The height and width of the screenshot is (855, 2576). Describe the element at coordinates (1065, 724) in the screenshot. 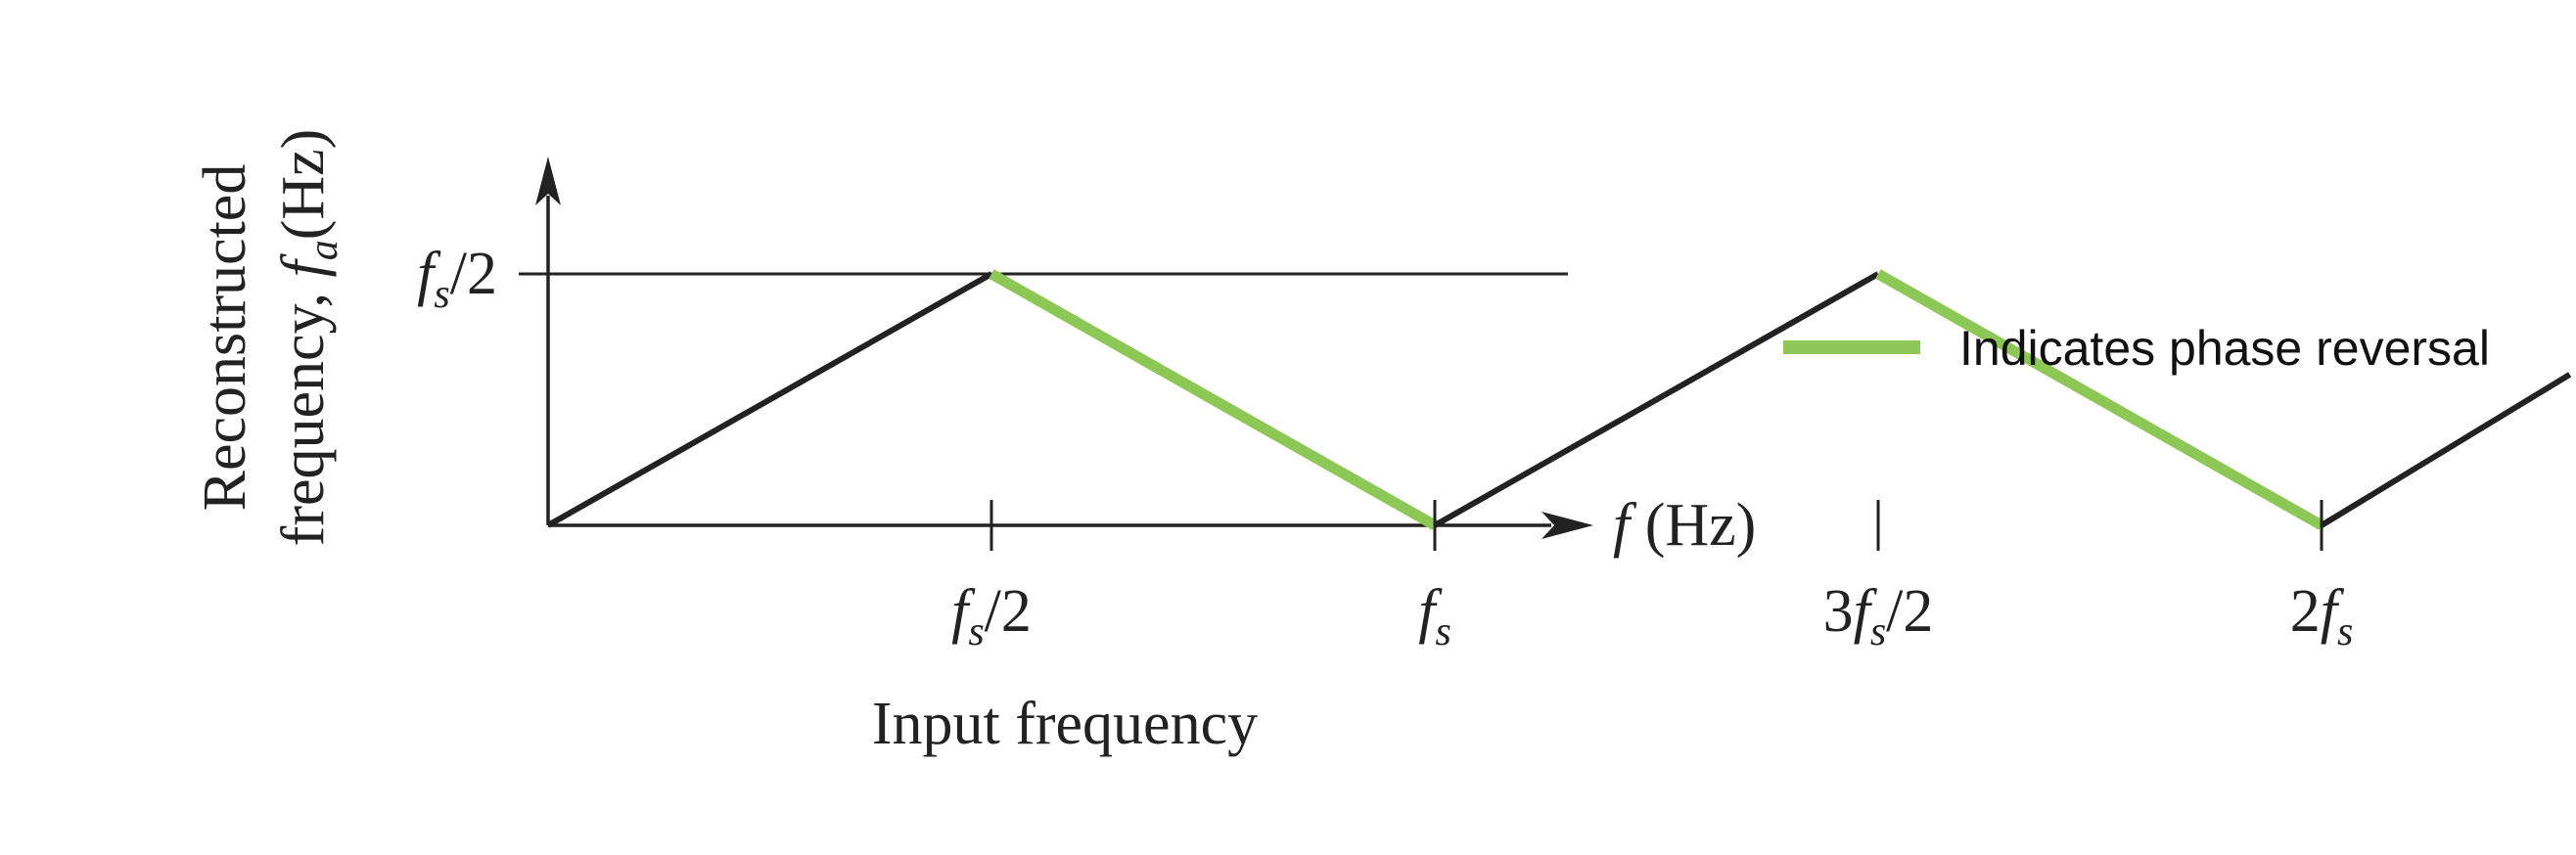

I see `x-axis-title: Input frequency` at that location.